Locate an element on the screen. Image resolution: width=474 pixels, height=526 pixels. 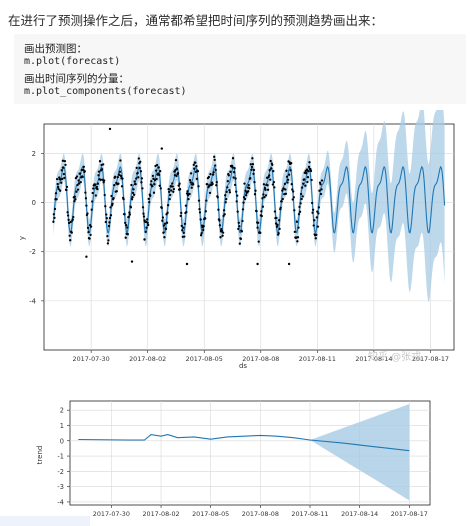
intro-text: 在进行了预测操作之后，通常都希望把时间序列的预测趋势画出来： is located at coordinates (196, 20).